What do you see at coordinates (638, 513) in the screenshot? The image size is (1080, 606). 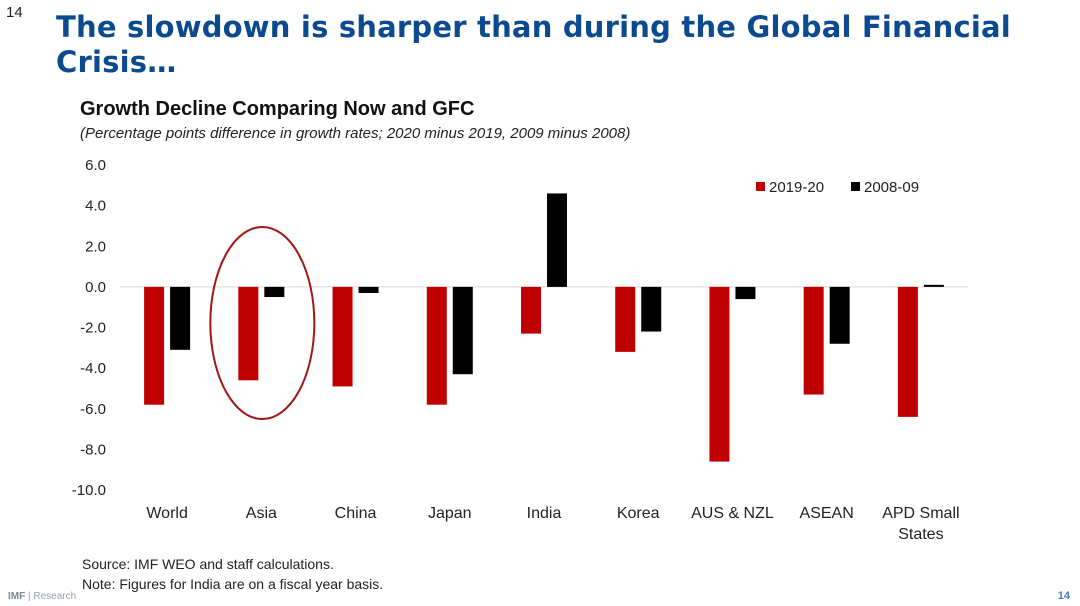 I see `x-category-label: Korea` at bounding box center [638, 513].